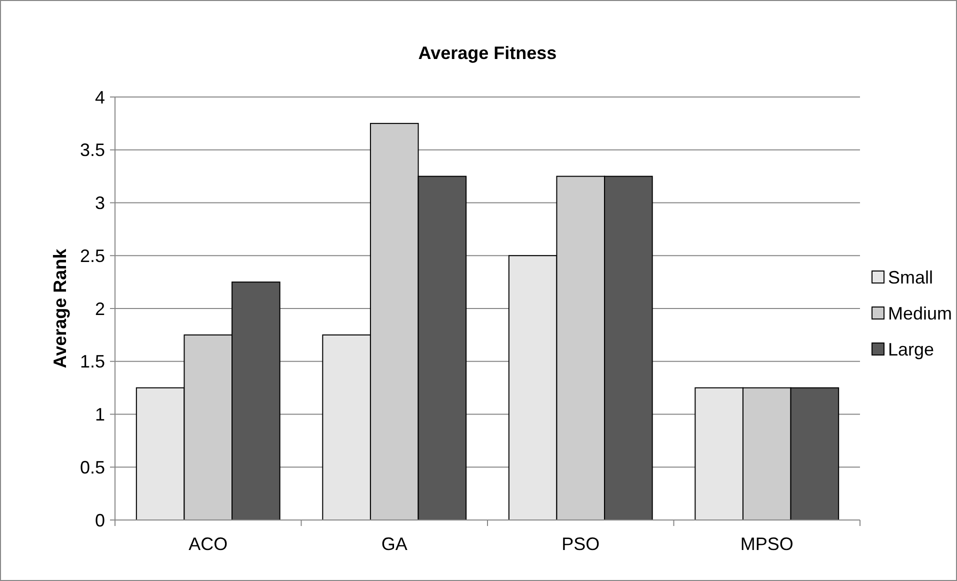 The width and height of the screenshot is (957, 581). What do you see at coordinates (92, 150) in the screenshot?
I see `y-tick-label: 3.5` at bounding box center [92, 150].